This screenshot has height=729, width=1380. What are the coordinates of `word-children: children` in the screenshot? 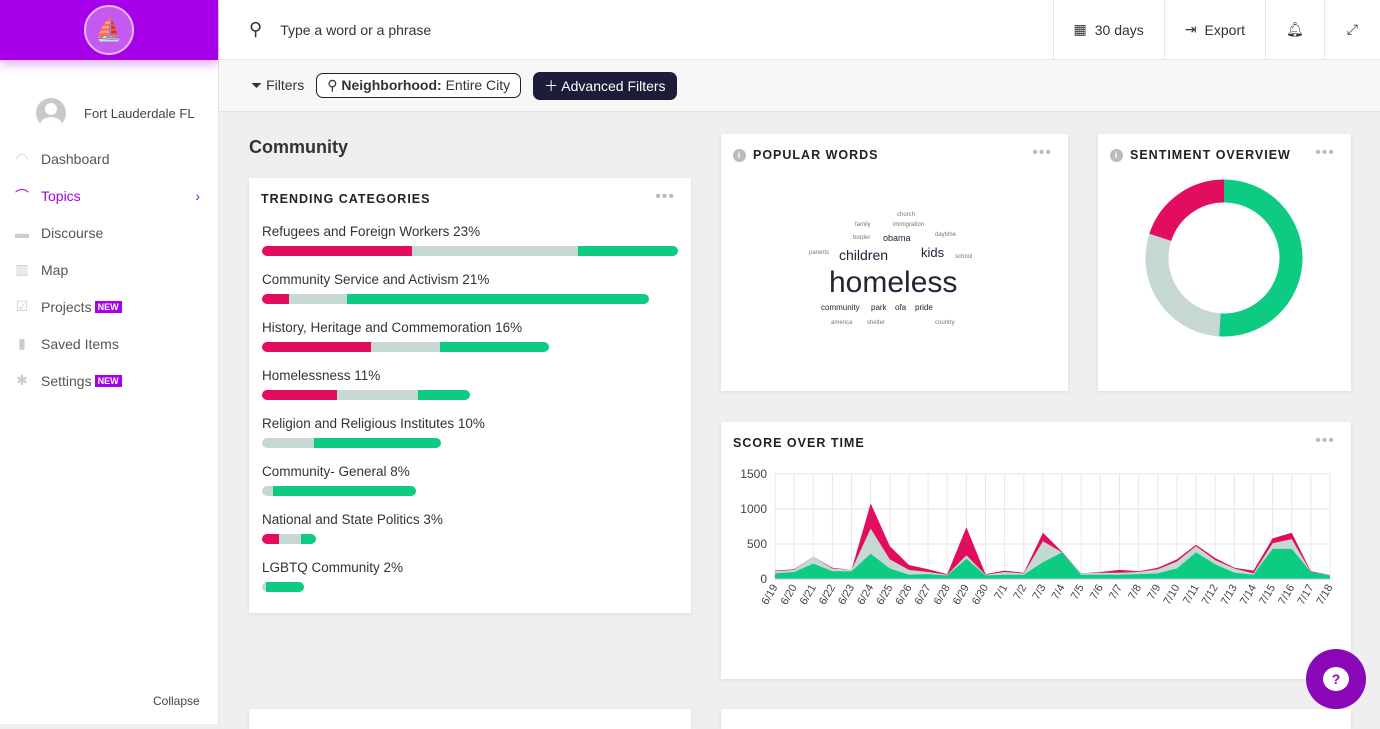 It's located at (864, 255).